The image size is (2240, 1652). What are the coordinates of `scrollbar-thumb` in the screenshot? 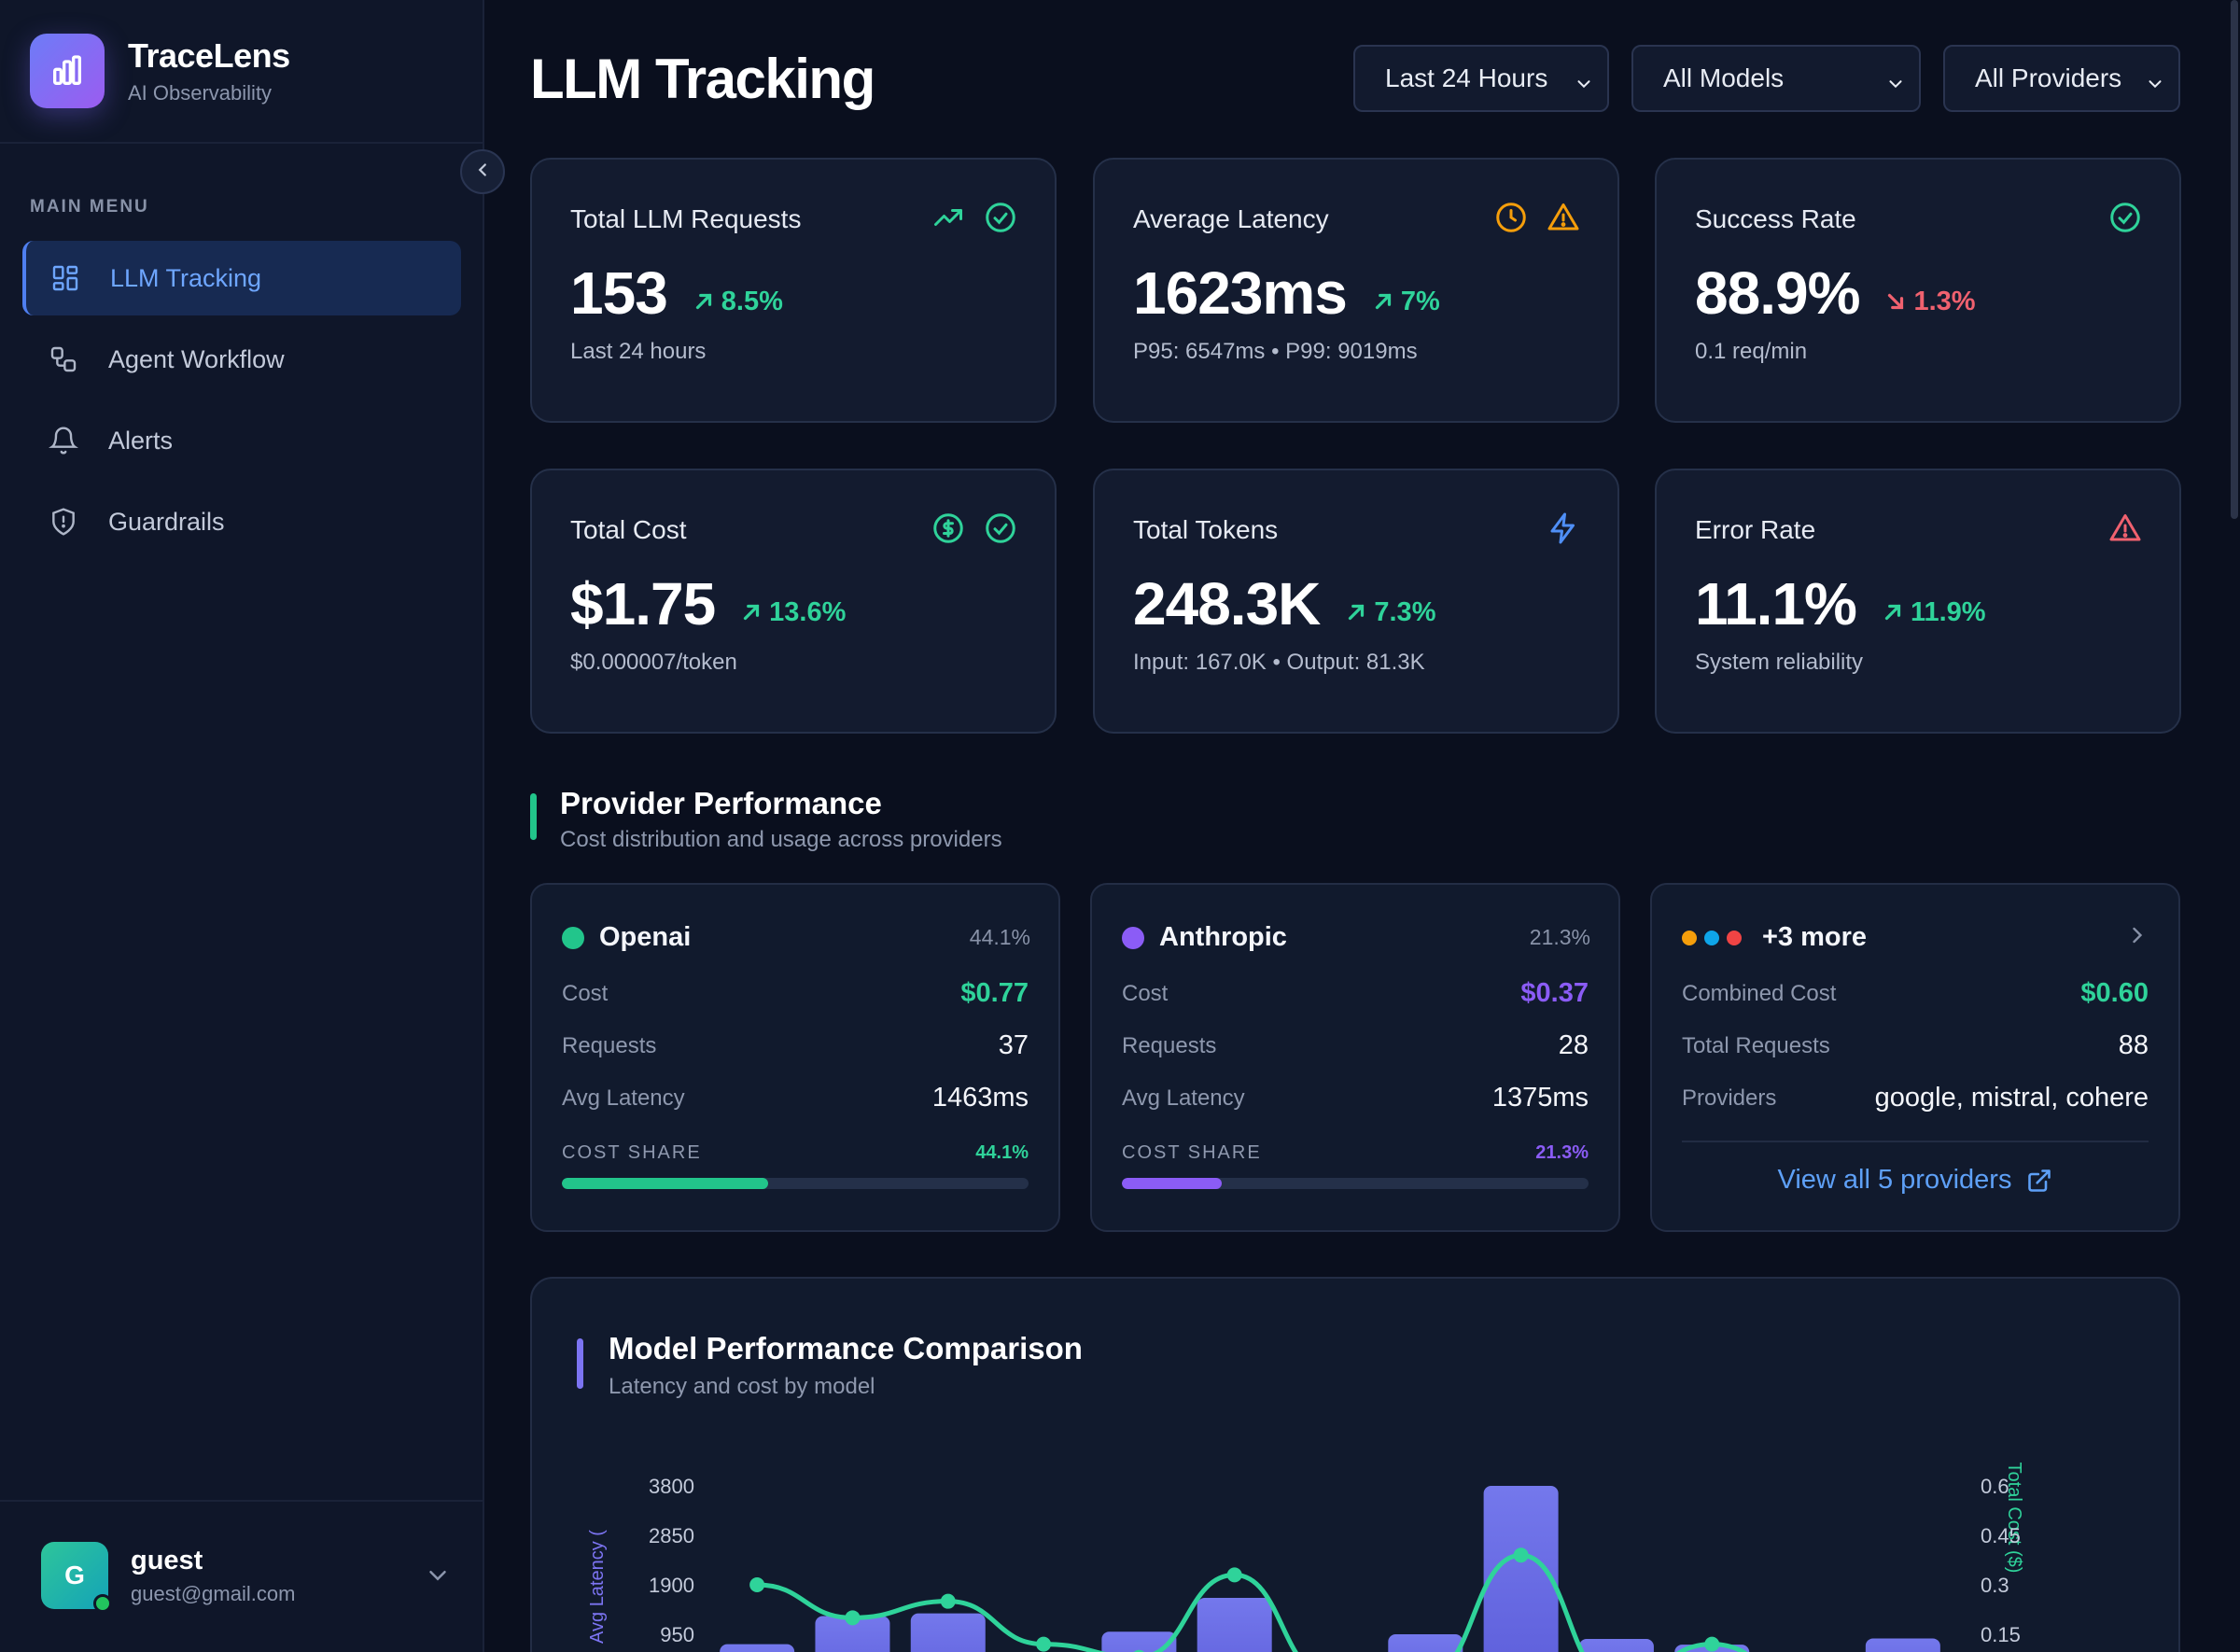 It's located at (2234, 259).